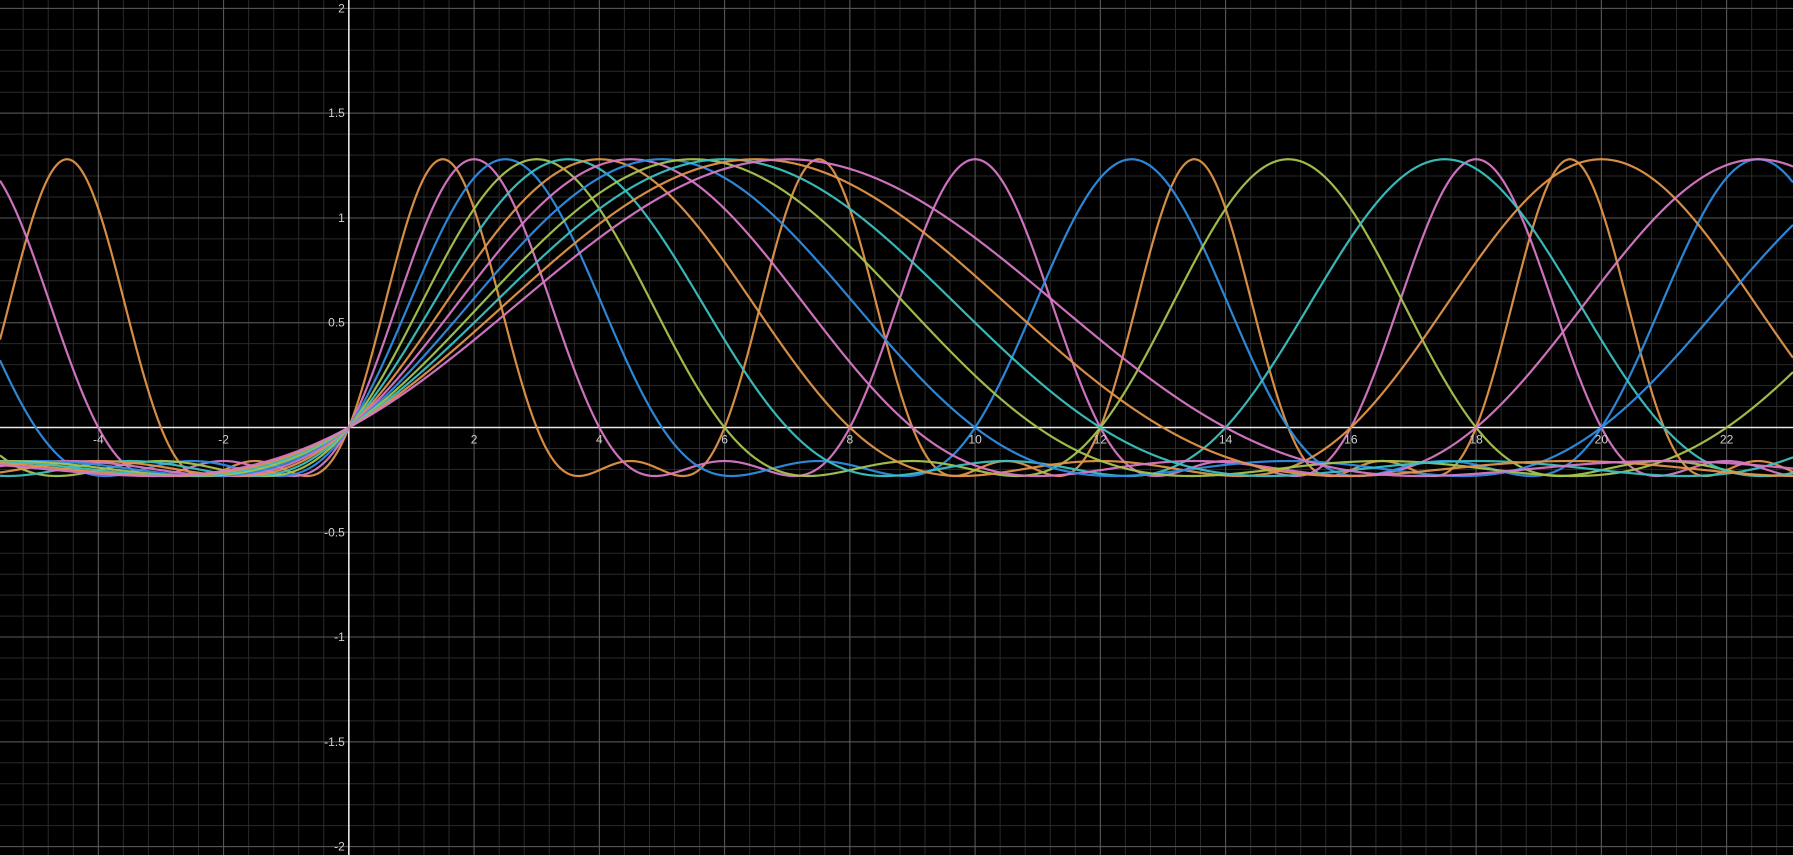 The width and height of the screenshot is (1793, 855). I want to click on y-tick-label: 0.5, so click(336, 323).